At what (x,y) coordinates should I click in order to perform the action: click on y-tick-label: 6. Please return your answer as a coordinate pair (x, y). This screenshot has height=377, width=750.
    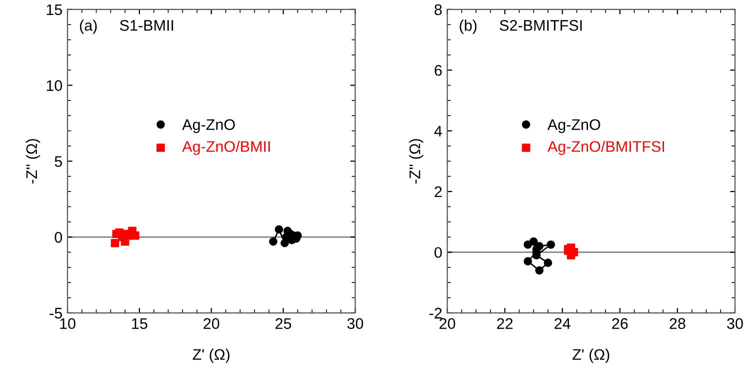
    Looking at the image, I should click on (438, 70).